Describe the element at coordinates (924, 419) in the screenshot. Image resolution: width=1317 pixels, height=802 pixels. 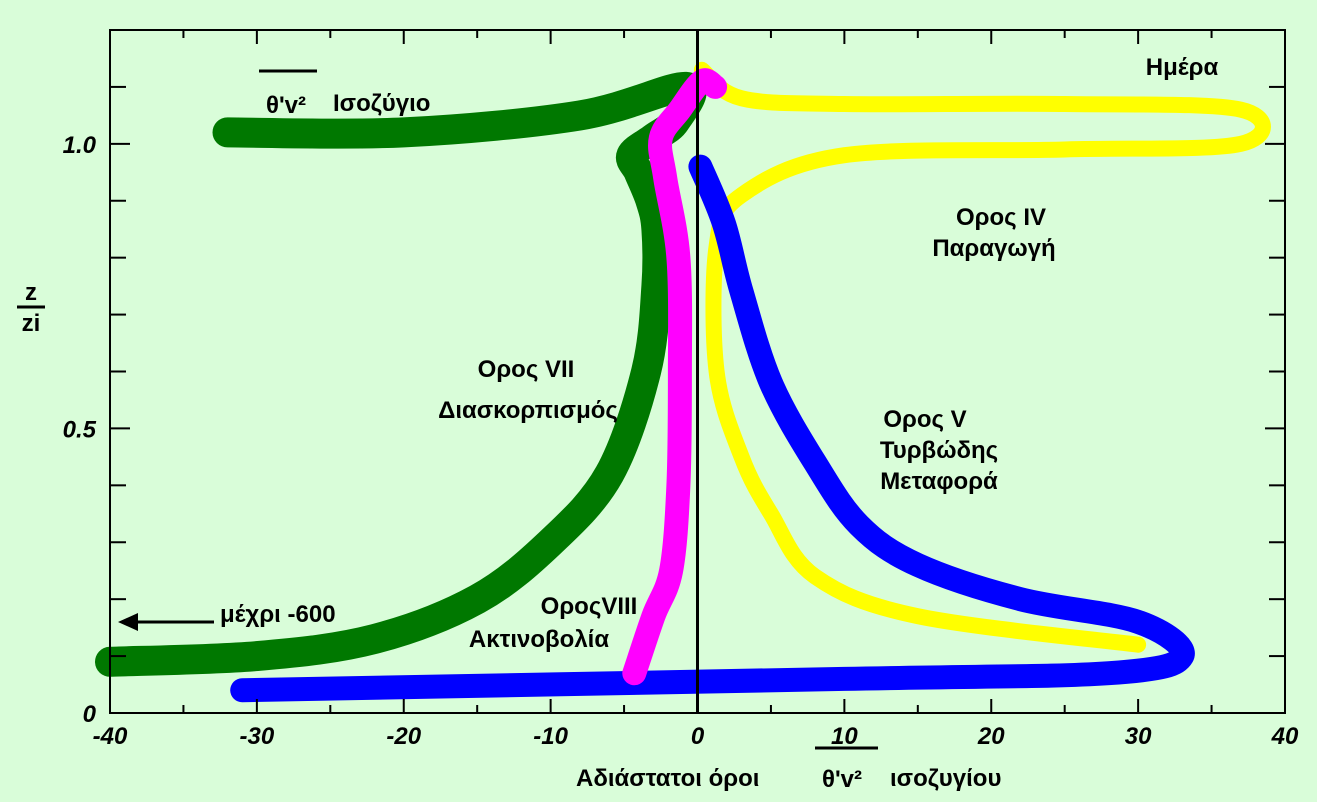
I see `term-v-label-line1: Ορος V` at that location.